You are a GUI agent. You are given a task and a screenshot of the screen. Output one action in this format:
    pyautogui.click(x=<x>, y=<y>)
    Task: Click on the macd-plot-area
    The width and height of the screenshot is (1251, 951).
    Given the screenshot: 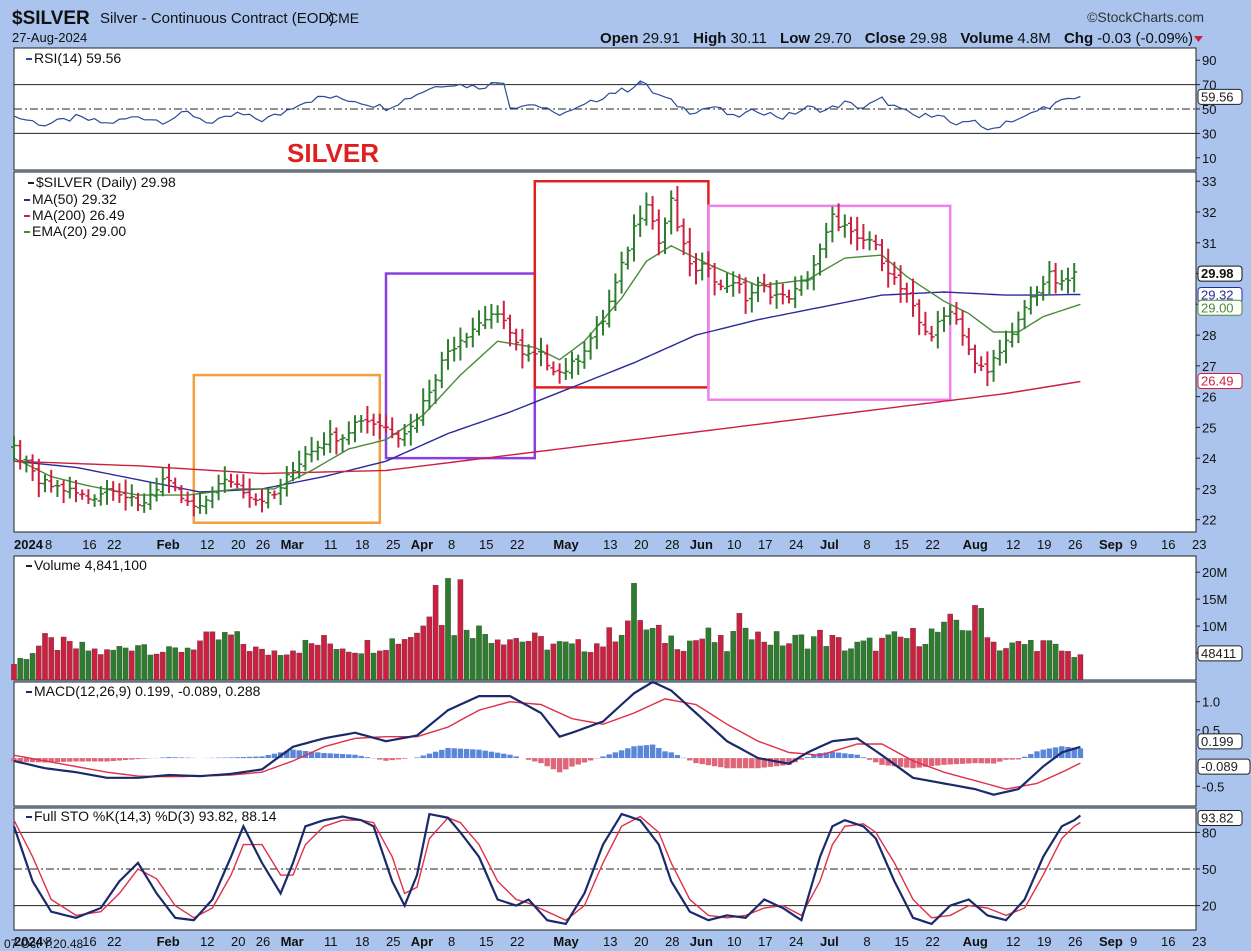 What is the action you would take?
    pyautogui.click(x=605, y=744)
    